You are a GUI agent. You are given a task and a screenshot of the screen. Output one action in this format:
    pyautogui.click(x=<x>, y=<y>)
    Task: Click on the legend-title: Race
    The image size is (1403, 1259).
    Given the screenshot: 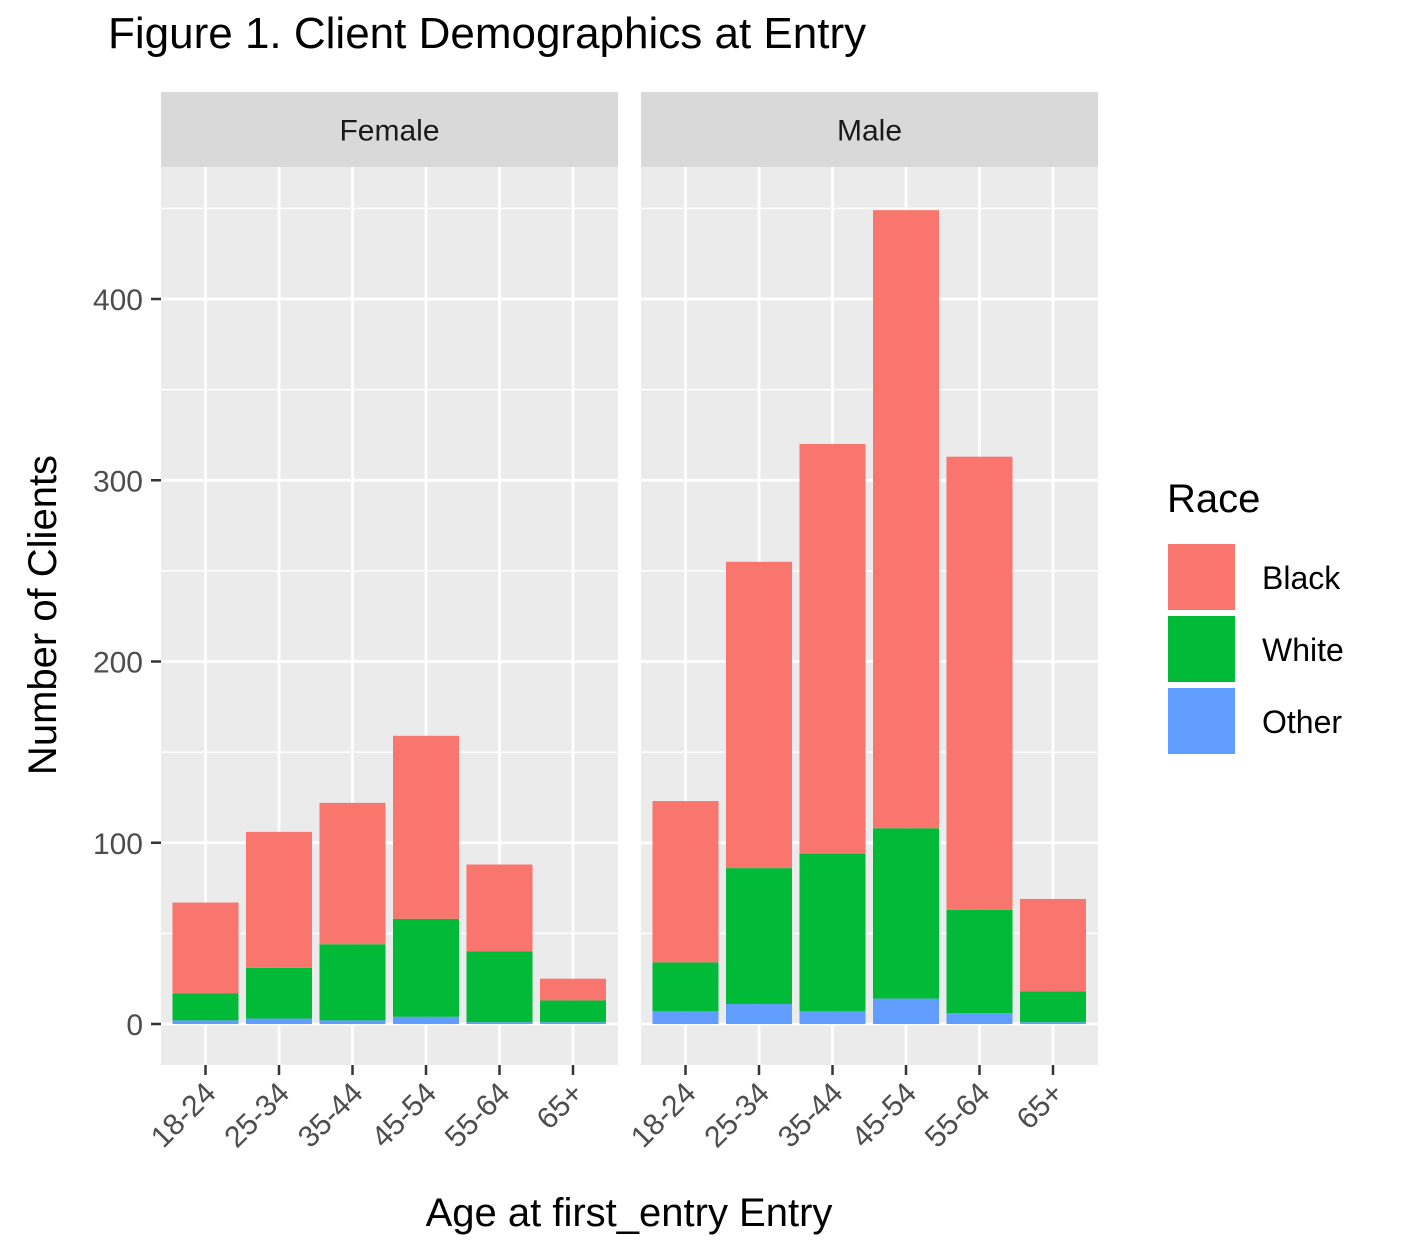 What is the action you would take?
    pyautogui.click(x=1213, y=499)
    